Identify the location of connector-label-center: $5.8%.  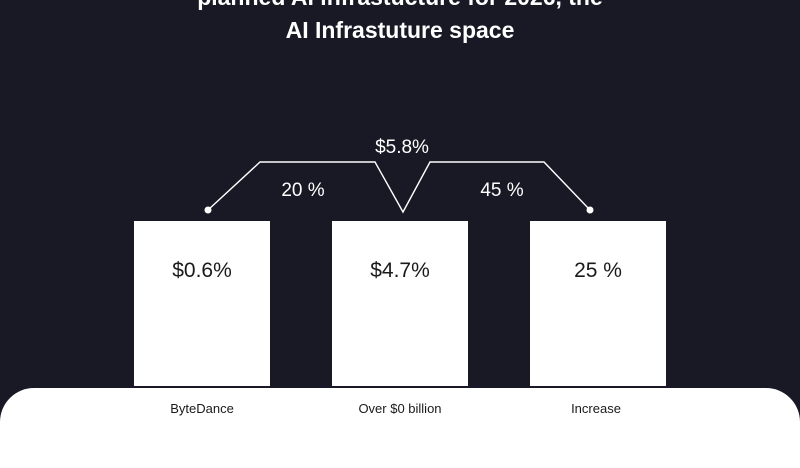
(402, 147).